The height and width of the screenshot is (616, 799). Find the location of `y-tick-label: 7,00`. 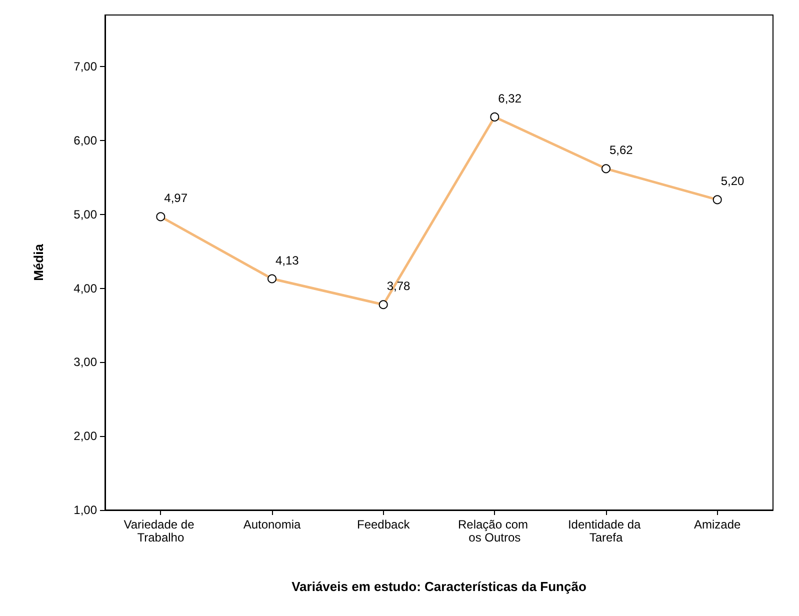

y-tick-label: 7,00 is located at coordinates (86, 67).